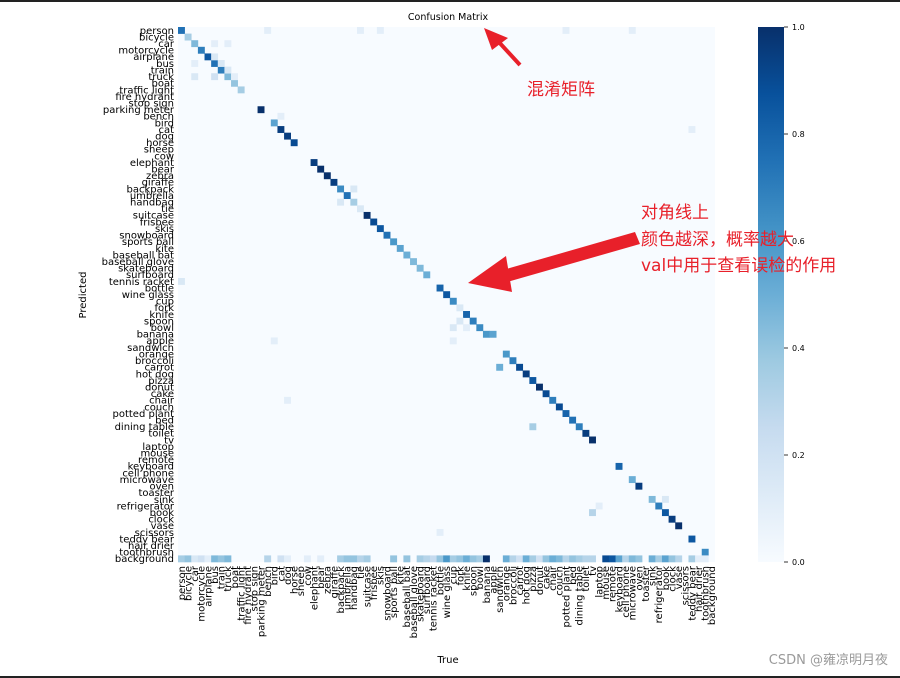  Describe the element at coordinates (474, 581) in the screenshot. I see `x-tick-label: spoon` at that location.